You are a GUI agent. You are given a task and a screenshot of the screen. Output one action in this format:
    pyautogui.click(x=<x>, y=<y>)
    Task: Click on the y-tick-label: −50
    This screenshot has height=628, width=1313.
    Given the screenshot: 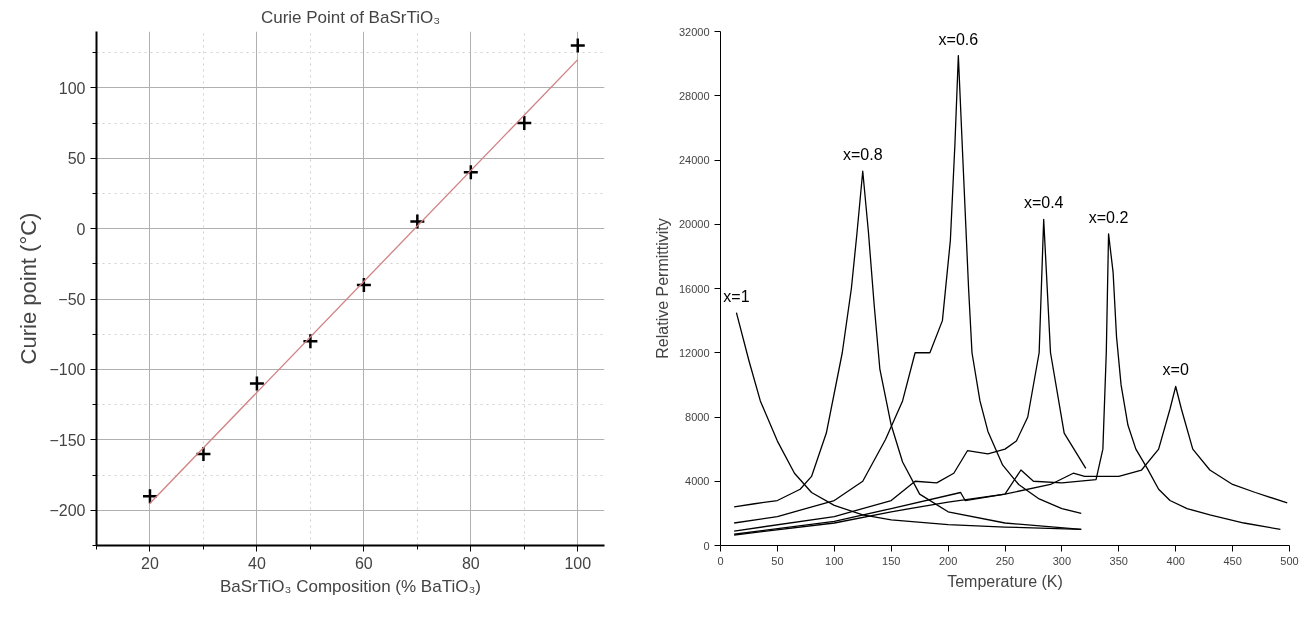 What is the action you would take?
    pyautogui.click(x=72, y=300)
    